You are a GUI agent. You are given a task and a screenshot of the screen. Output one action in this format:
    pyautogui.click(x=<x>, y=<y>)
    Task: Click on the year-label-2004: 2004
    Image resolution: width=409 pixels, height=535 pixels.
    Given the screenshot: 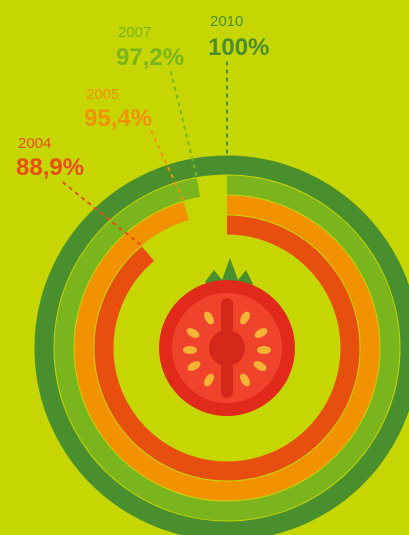 What is the action you would take?
    pyautogui.click(x=34, y=143)
    